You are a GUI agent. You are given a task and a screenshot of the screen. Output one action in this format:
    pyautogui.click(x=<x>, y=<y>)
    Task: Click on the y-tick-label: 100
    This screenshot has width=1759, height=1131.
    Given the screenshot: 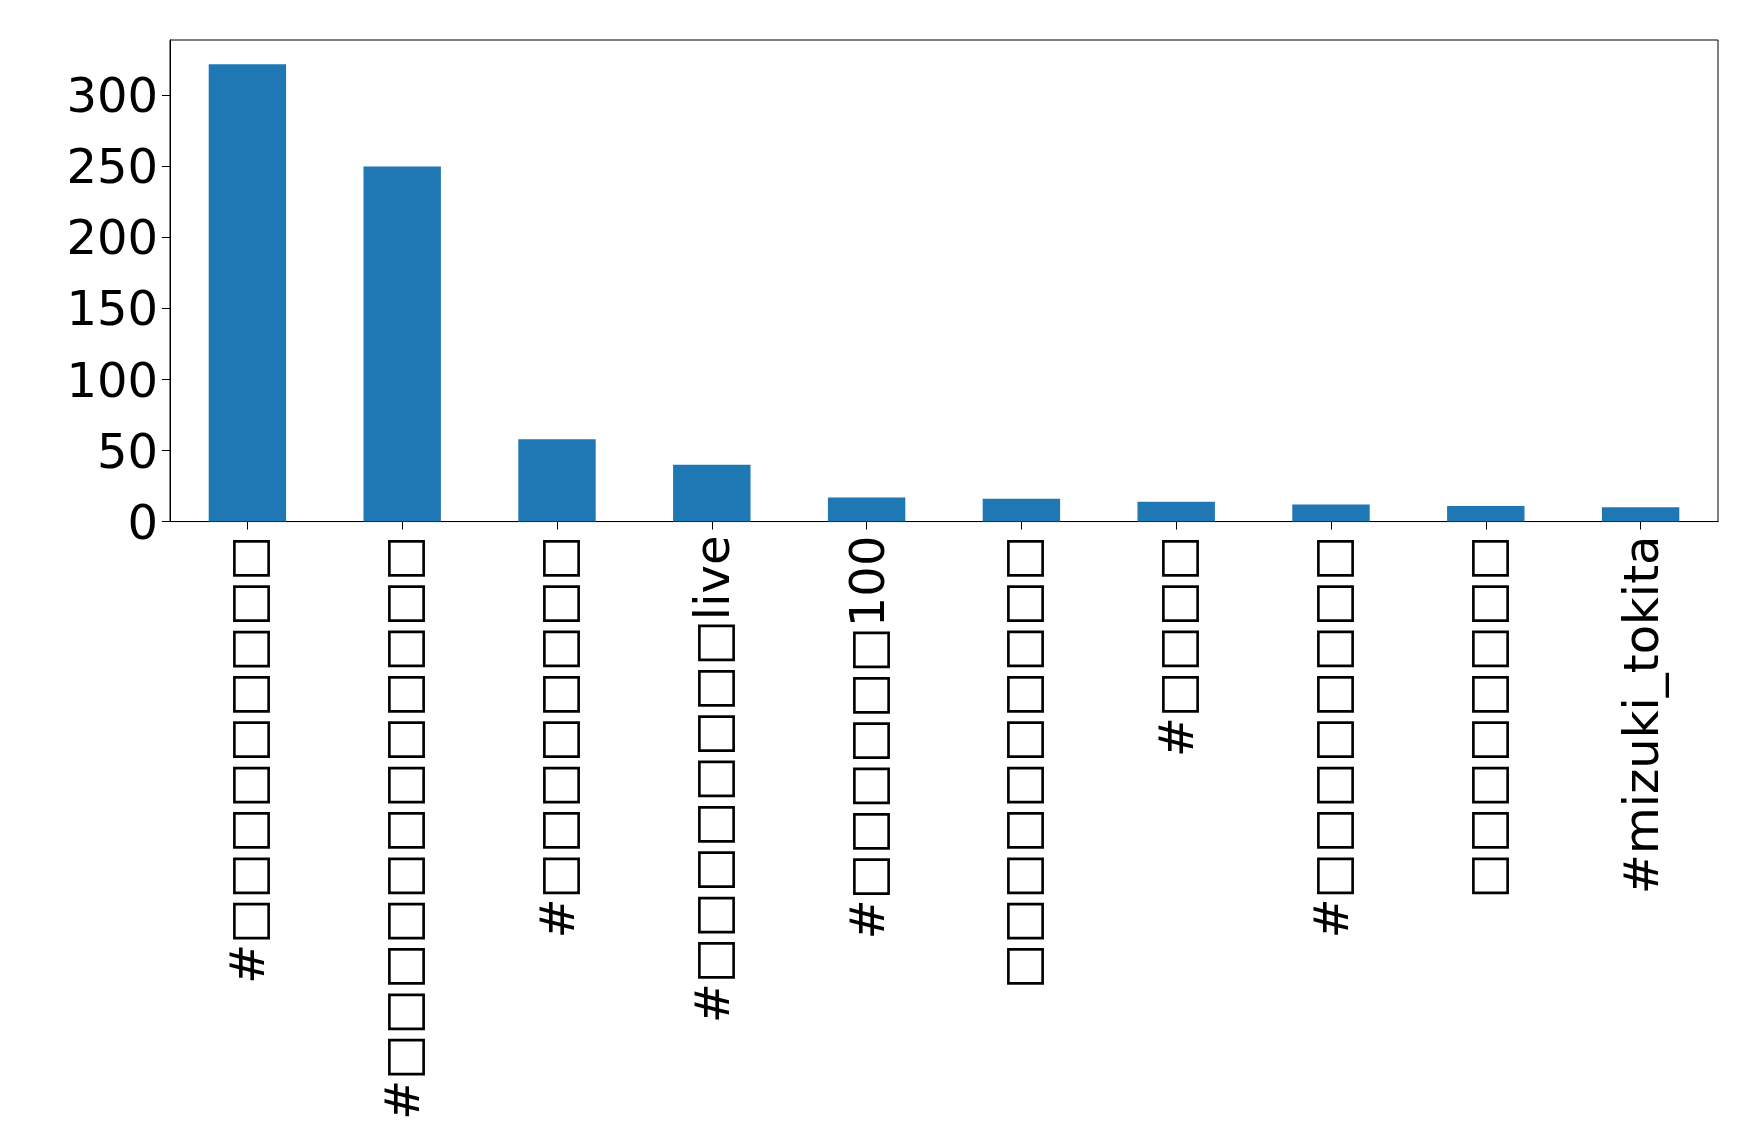 What is the action you would take?
    pyautogui.click(x=112, y=379)
    